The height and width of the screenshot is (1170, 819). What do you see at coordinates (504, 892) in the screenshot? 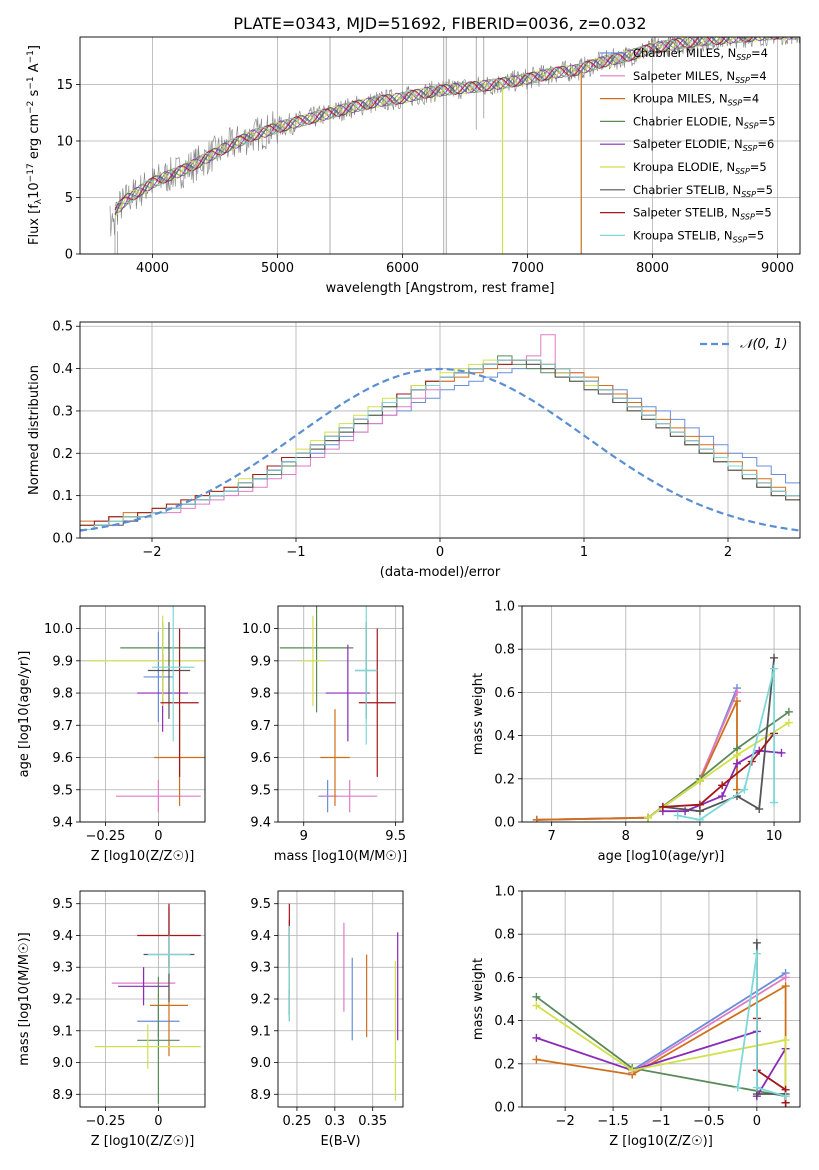
I see `y-tick-label: 1.0` at bounding box center [504, 892].